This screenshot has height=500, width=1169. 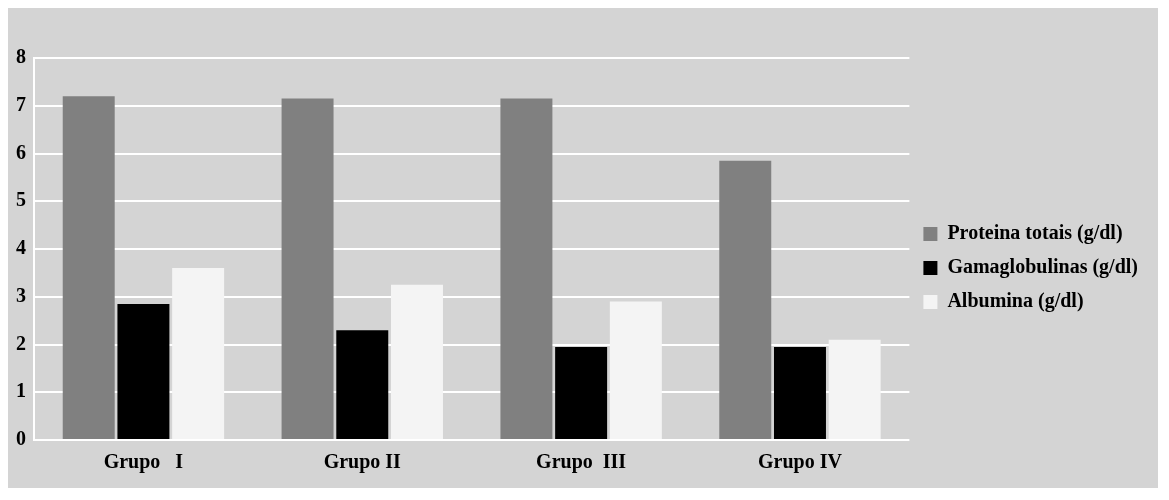 What do you see at coordinates (21, 151) in the screenshot?
I see `y-tick-label: 6` at bounding box center [21, 151].